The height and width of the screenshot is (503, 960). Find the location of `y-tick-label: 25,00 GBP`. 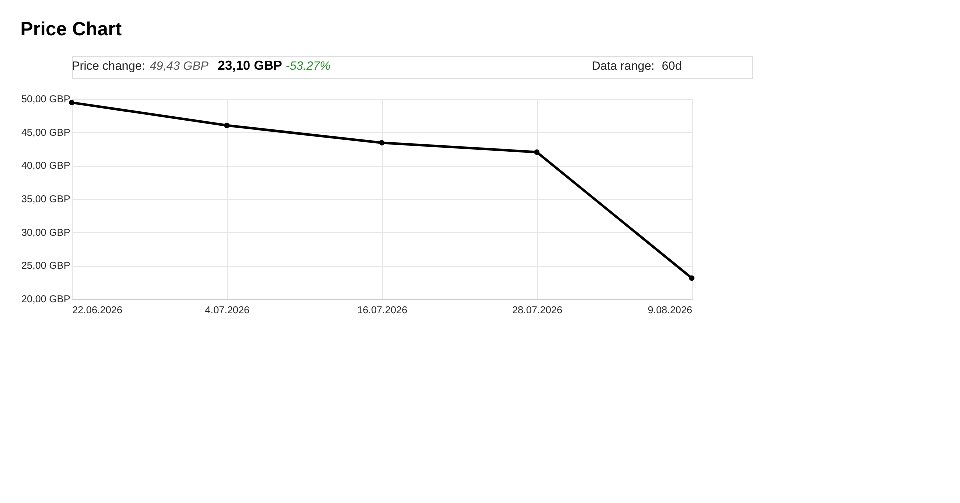

y-tick-label: 25,00 GBP is located at coordinates (46, 266).